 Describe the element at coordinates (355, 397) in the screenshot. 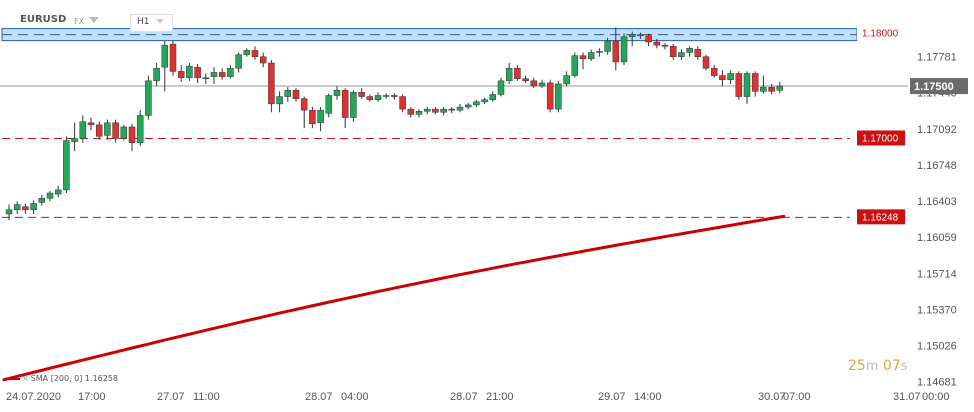

I see `time-tick-label: 04:00` at that location.